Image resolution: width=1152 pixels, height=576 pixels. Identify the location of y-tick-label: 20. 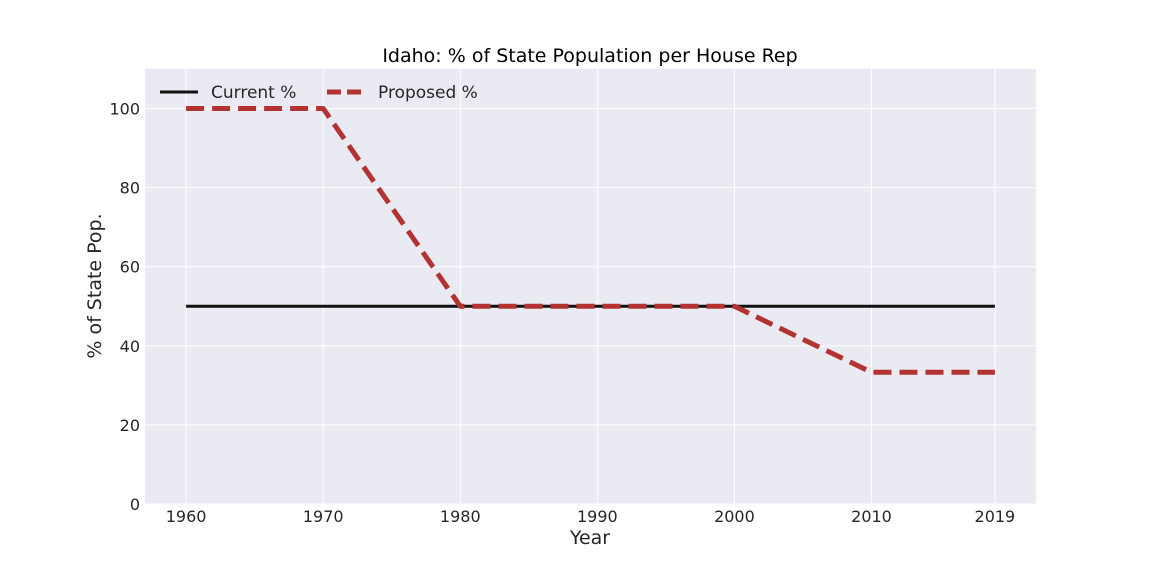
(130, 425).